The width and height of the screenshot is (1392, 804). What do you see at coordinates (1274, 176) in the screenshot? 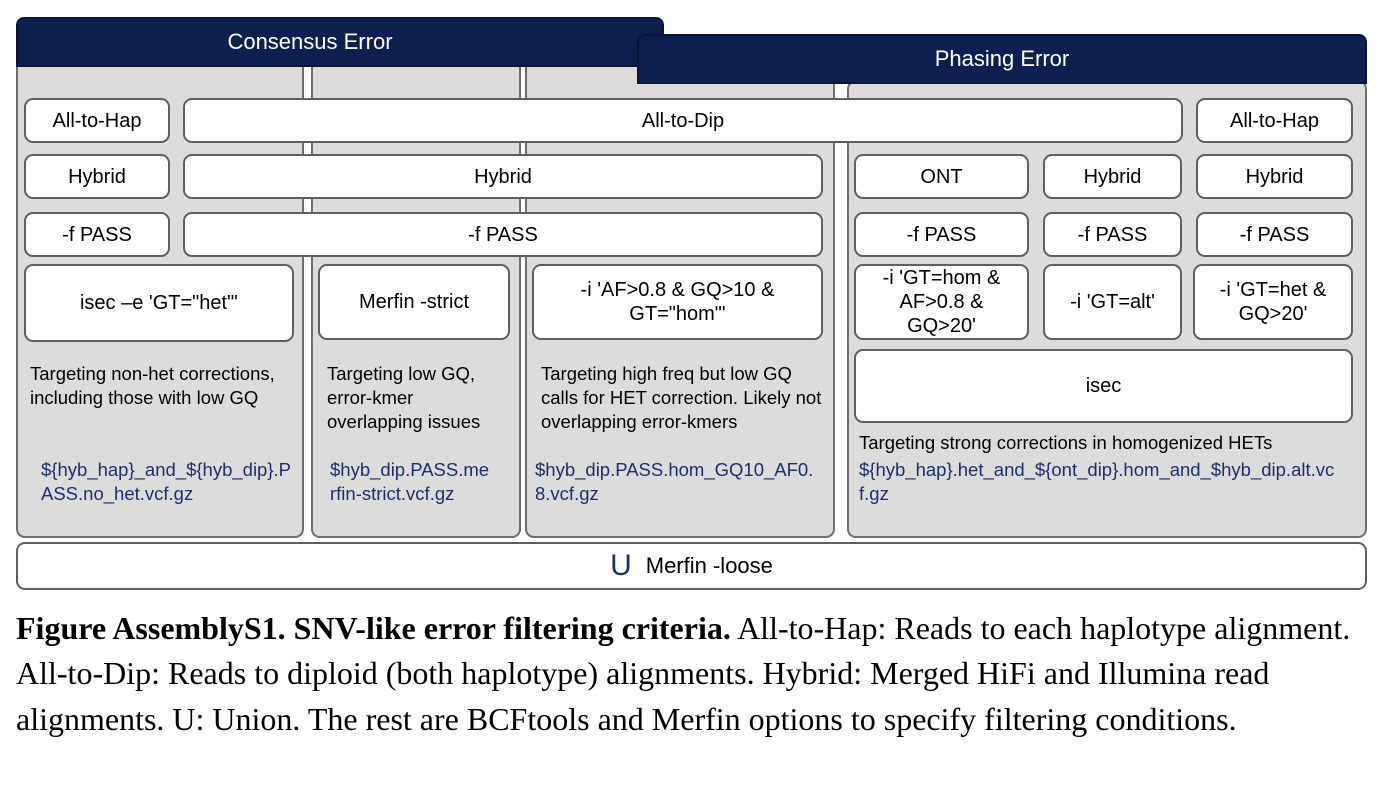
I see `hybrid-box-4: Hybrid` at bounding box center [1274, 176].